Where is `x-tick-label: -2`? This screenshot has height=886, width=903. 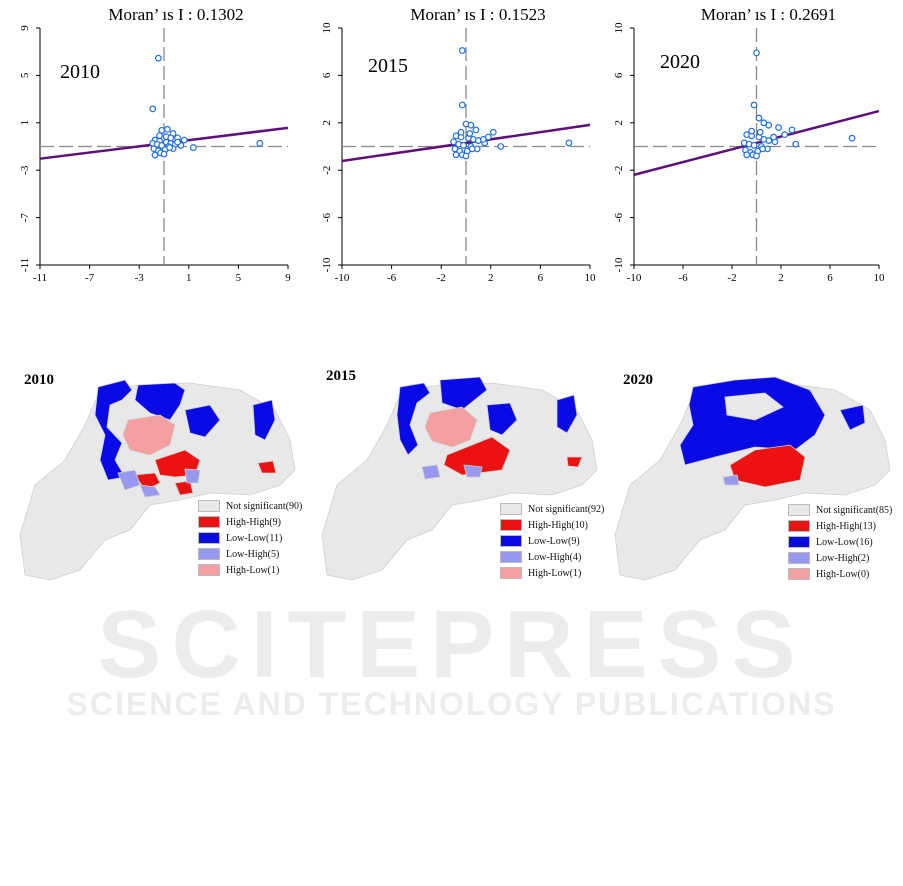
x-tick-label: -2 is located at coordinates (731, 278).